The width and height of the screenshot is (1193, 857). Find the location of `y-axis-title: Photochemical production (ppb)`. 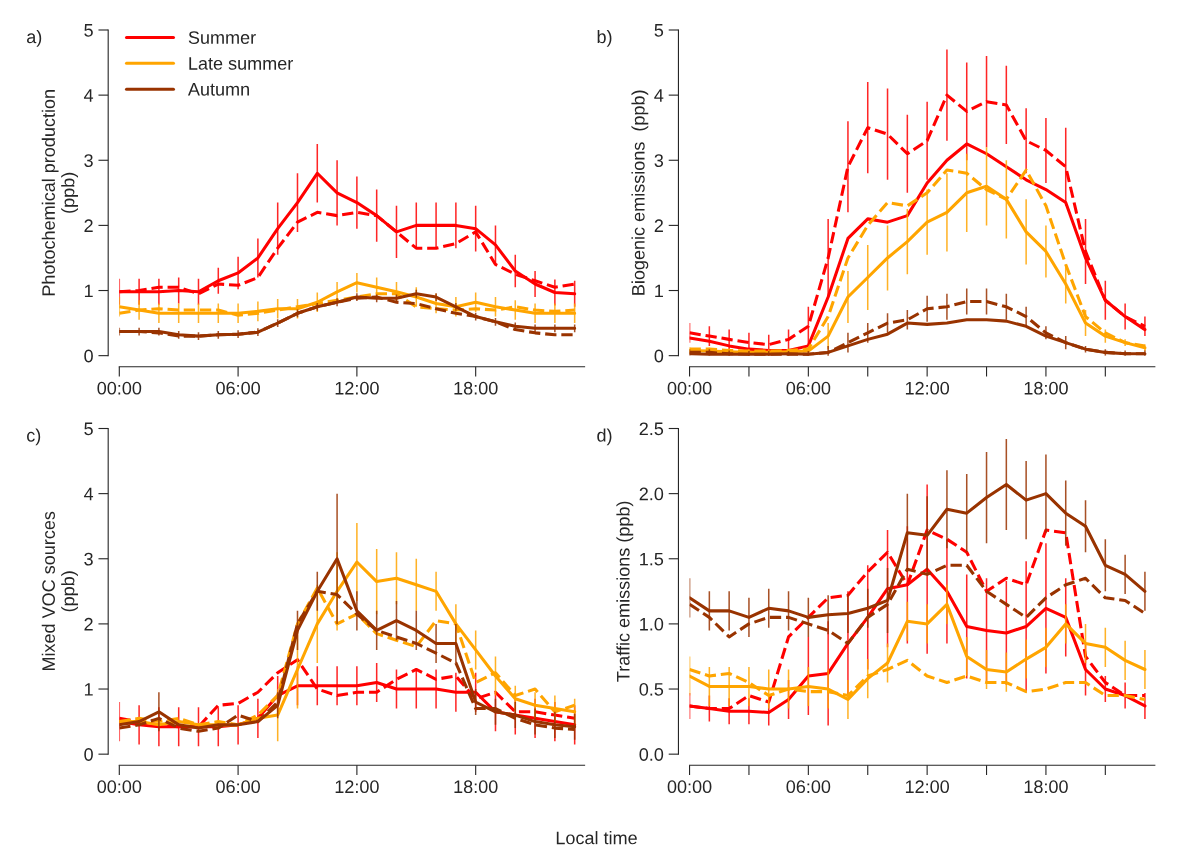

y-axis-title: Photochemical production (ppb) is located at coordinates (60, 193).